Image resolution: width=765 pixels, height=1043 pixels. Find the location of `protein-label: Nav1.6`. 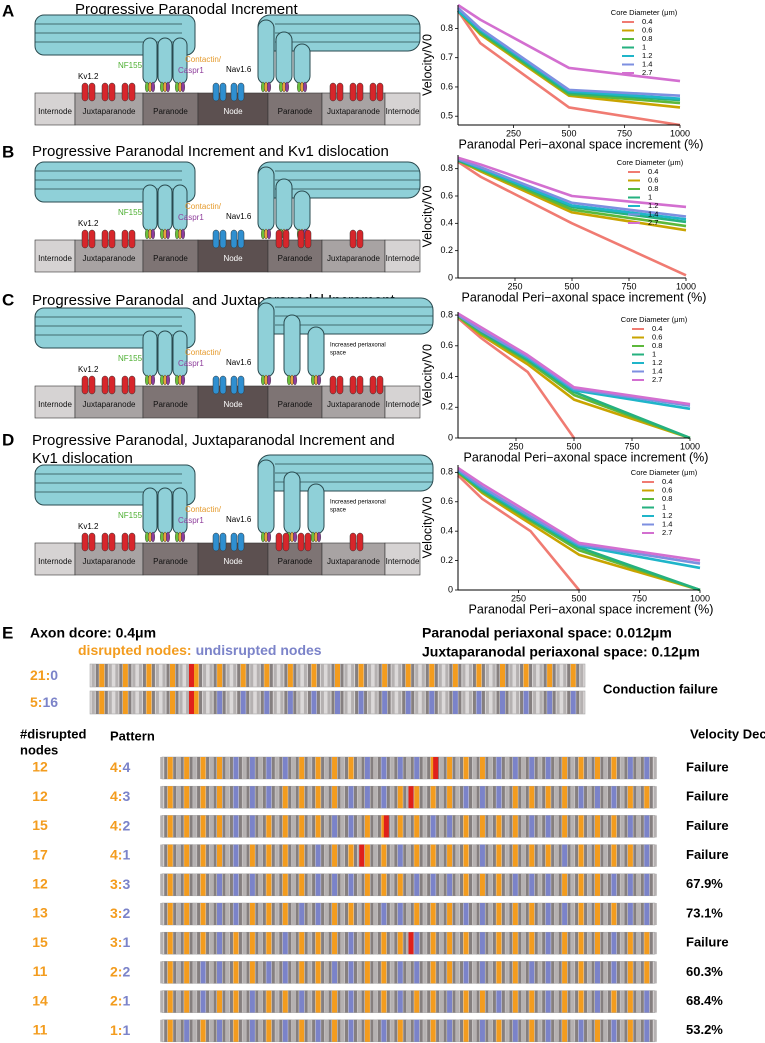

protein-label: Nav1.6 is located at coordinates (239, 519).